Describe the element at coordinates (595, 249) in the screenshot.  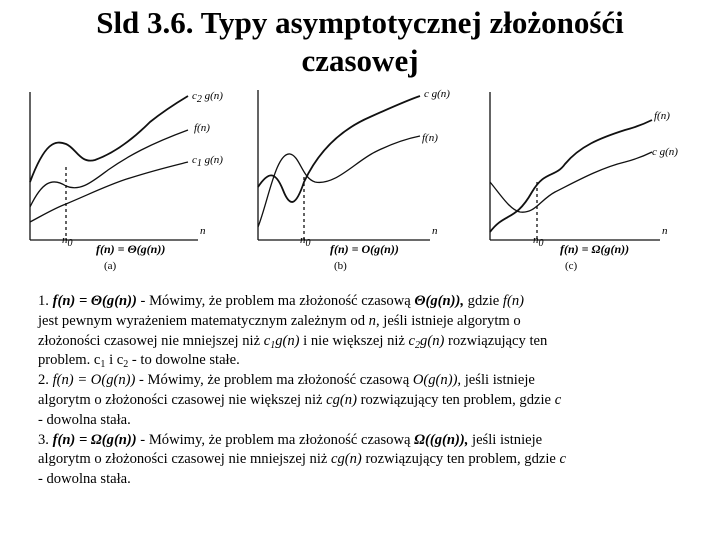
I see `panel-c-formula: f(n) = Ω(g(n))` at that location.